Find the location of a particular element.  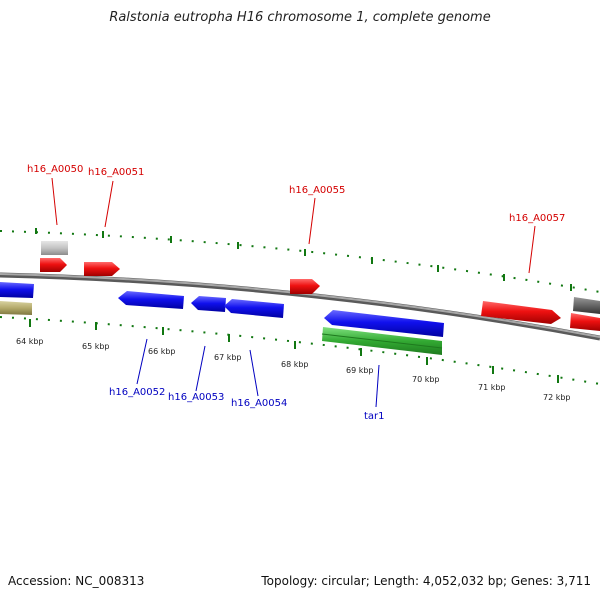

reverse-major-ticks is located at coordinates (294, 351).